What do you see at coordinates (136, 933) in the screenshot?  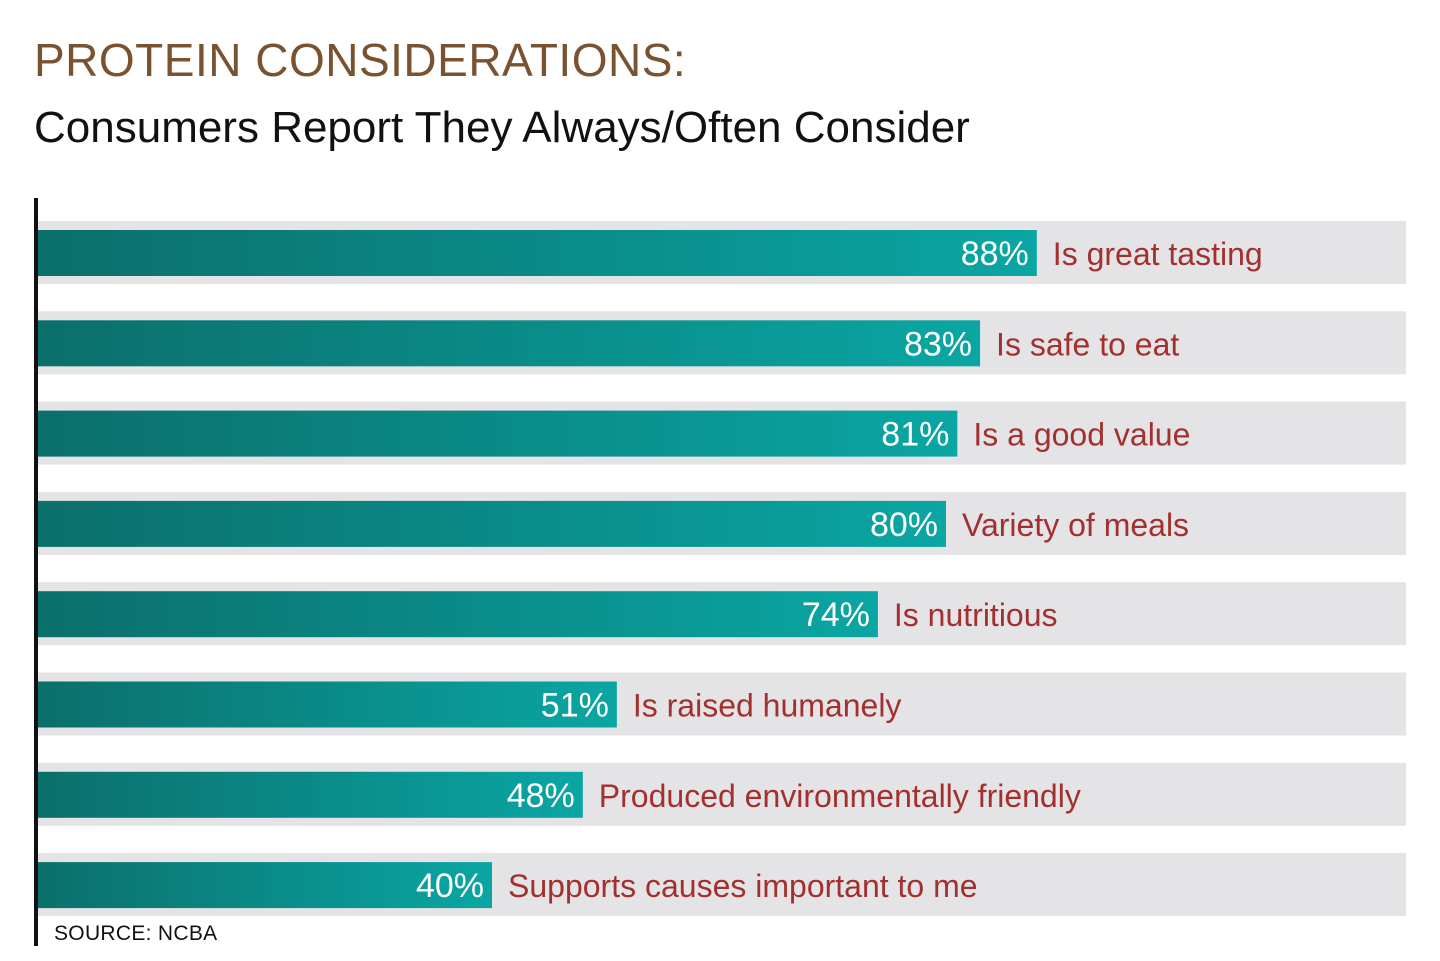 I see `source-note: SOURCE: NCBA` at bounding box center [136, 933].